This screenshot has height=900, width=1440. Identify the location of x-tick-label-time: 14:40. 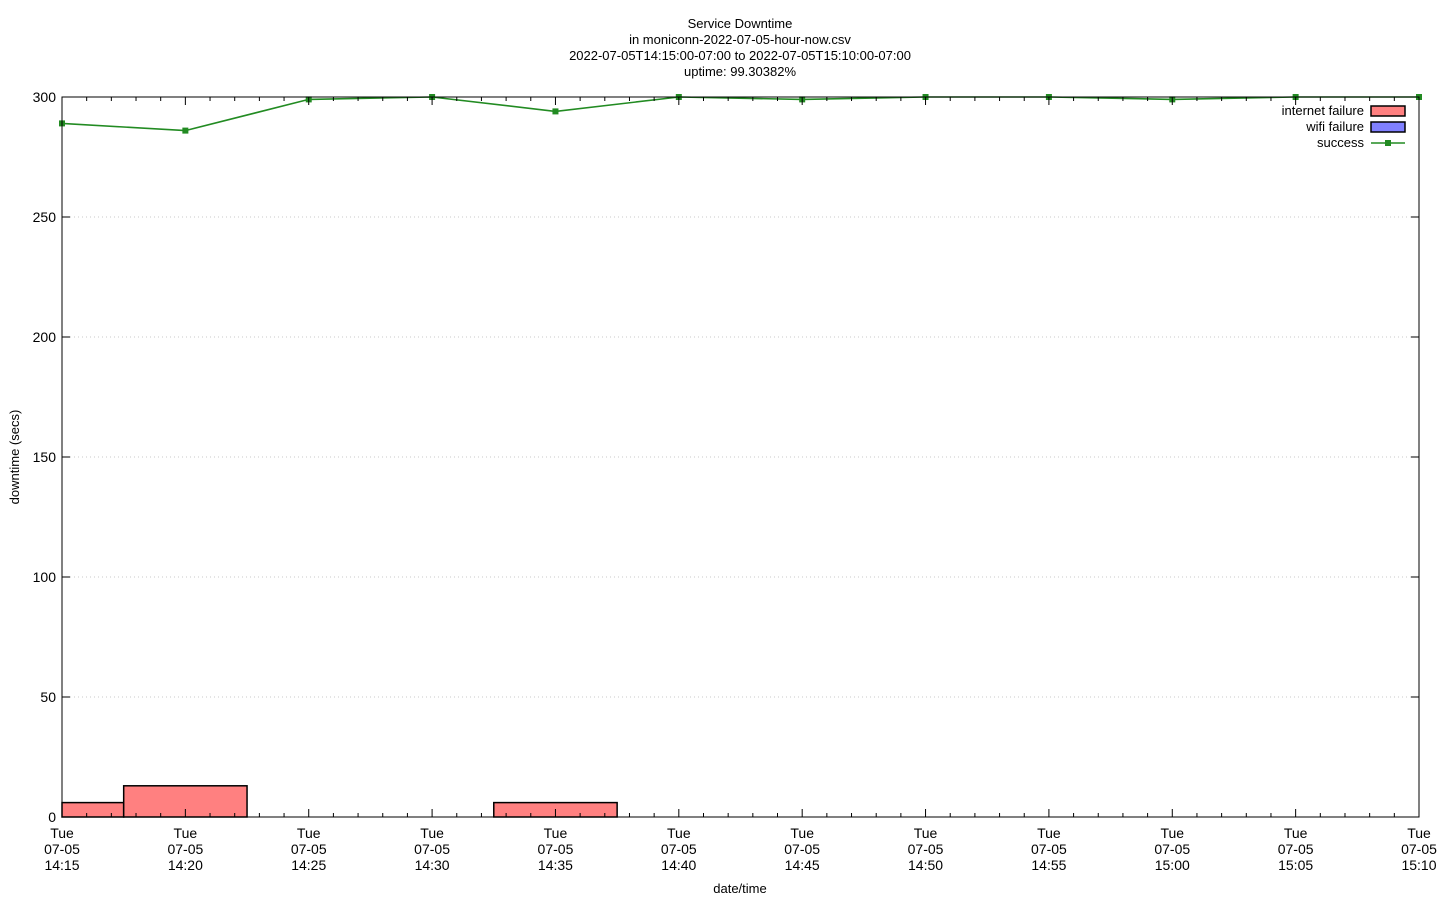
(678, 865).